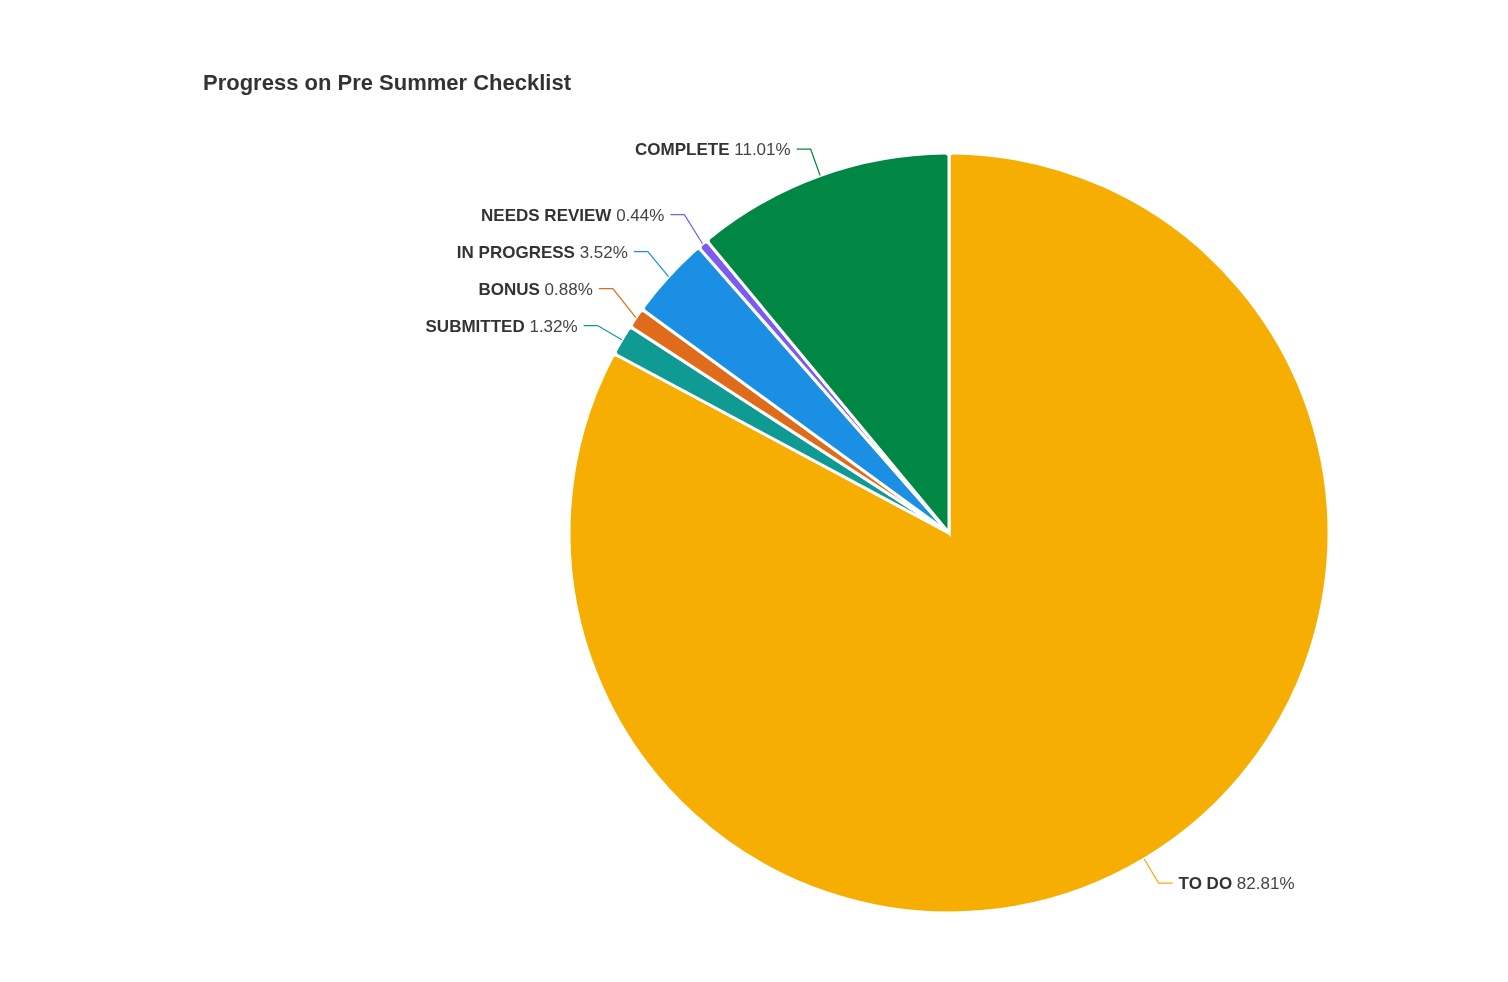 The height and width of the screenshot is (982, 1508). I want to click on slice-label: COMPLETE, so click(682, 150).